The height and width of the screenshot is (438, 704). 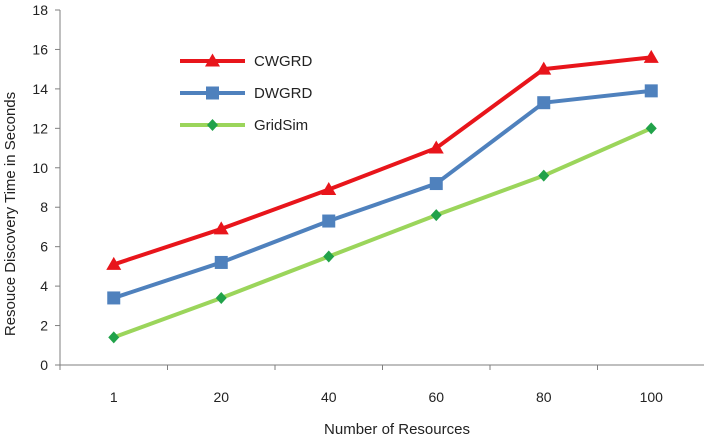 I want to click on x-tick-label: 60, so click(x=436, y=397).